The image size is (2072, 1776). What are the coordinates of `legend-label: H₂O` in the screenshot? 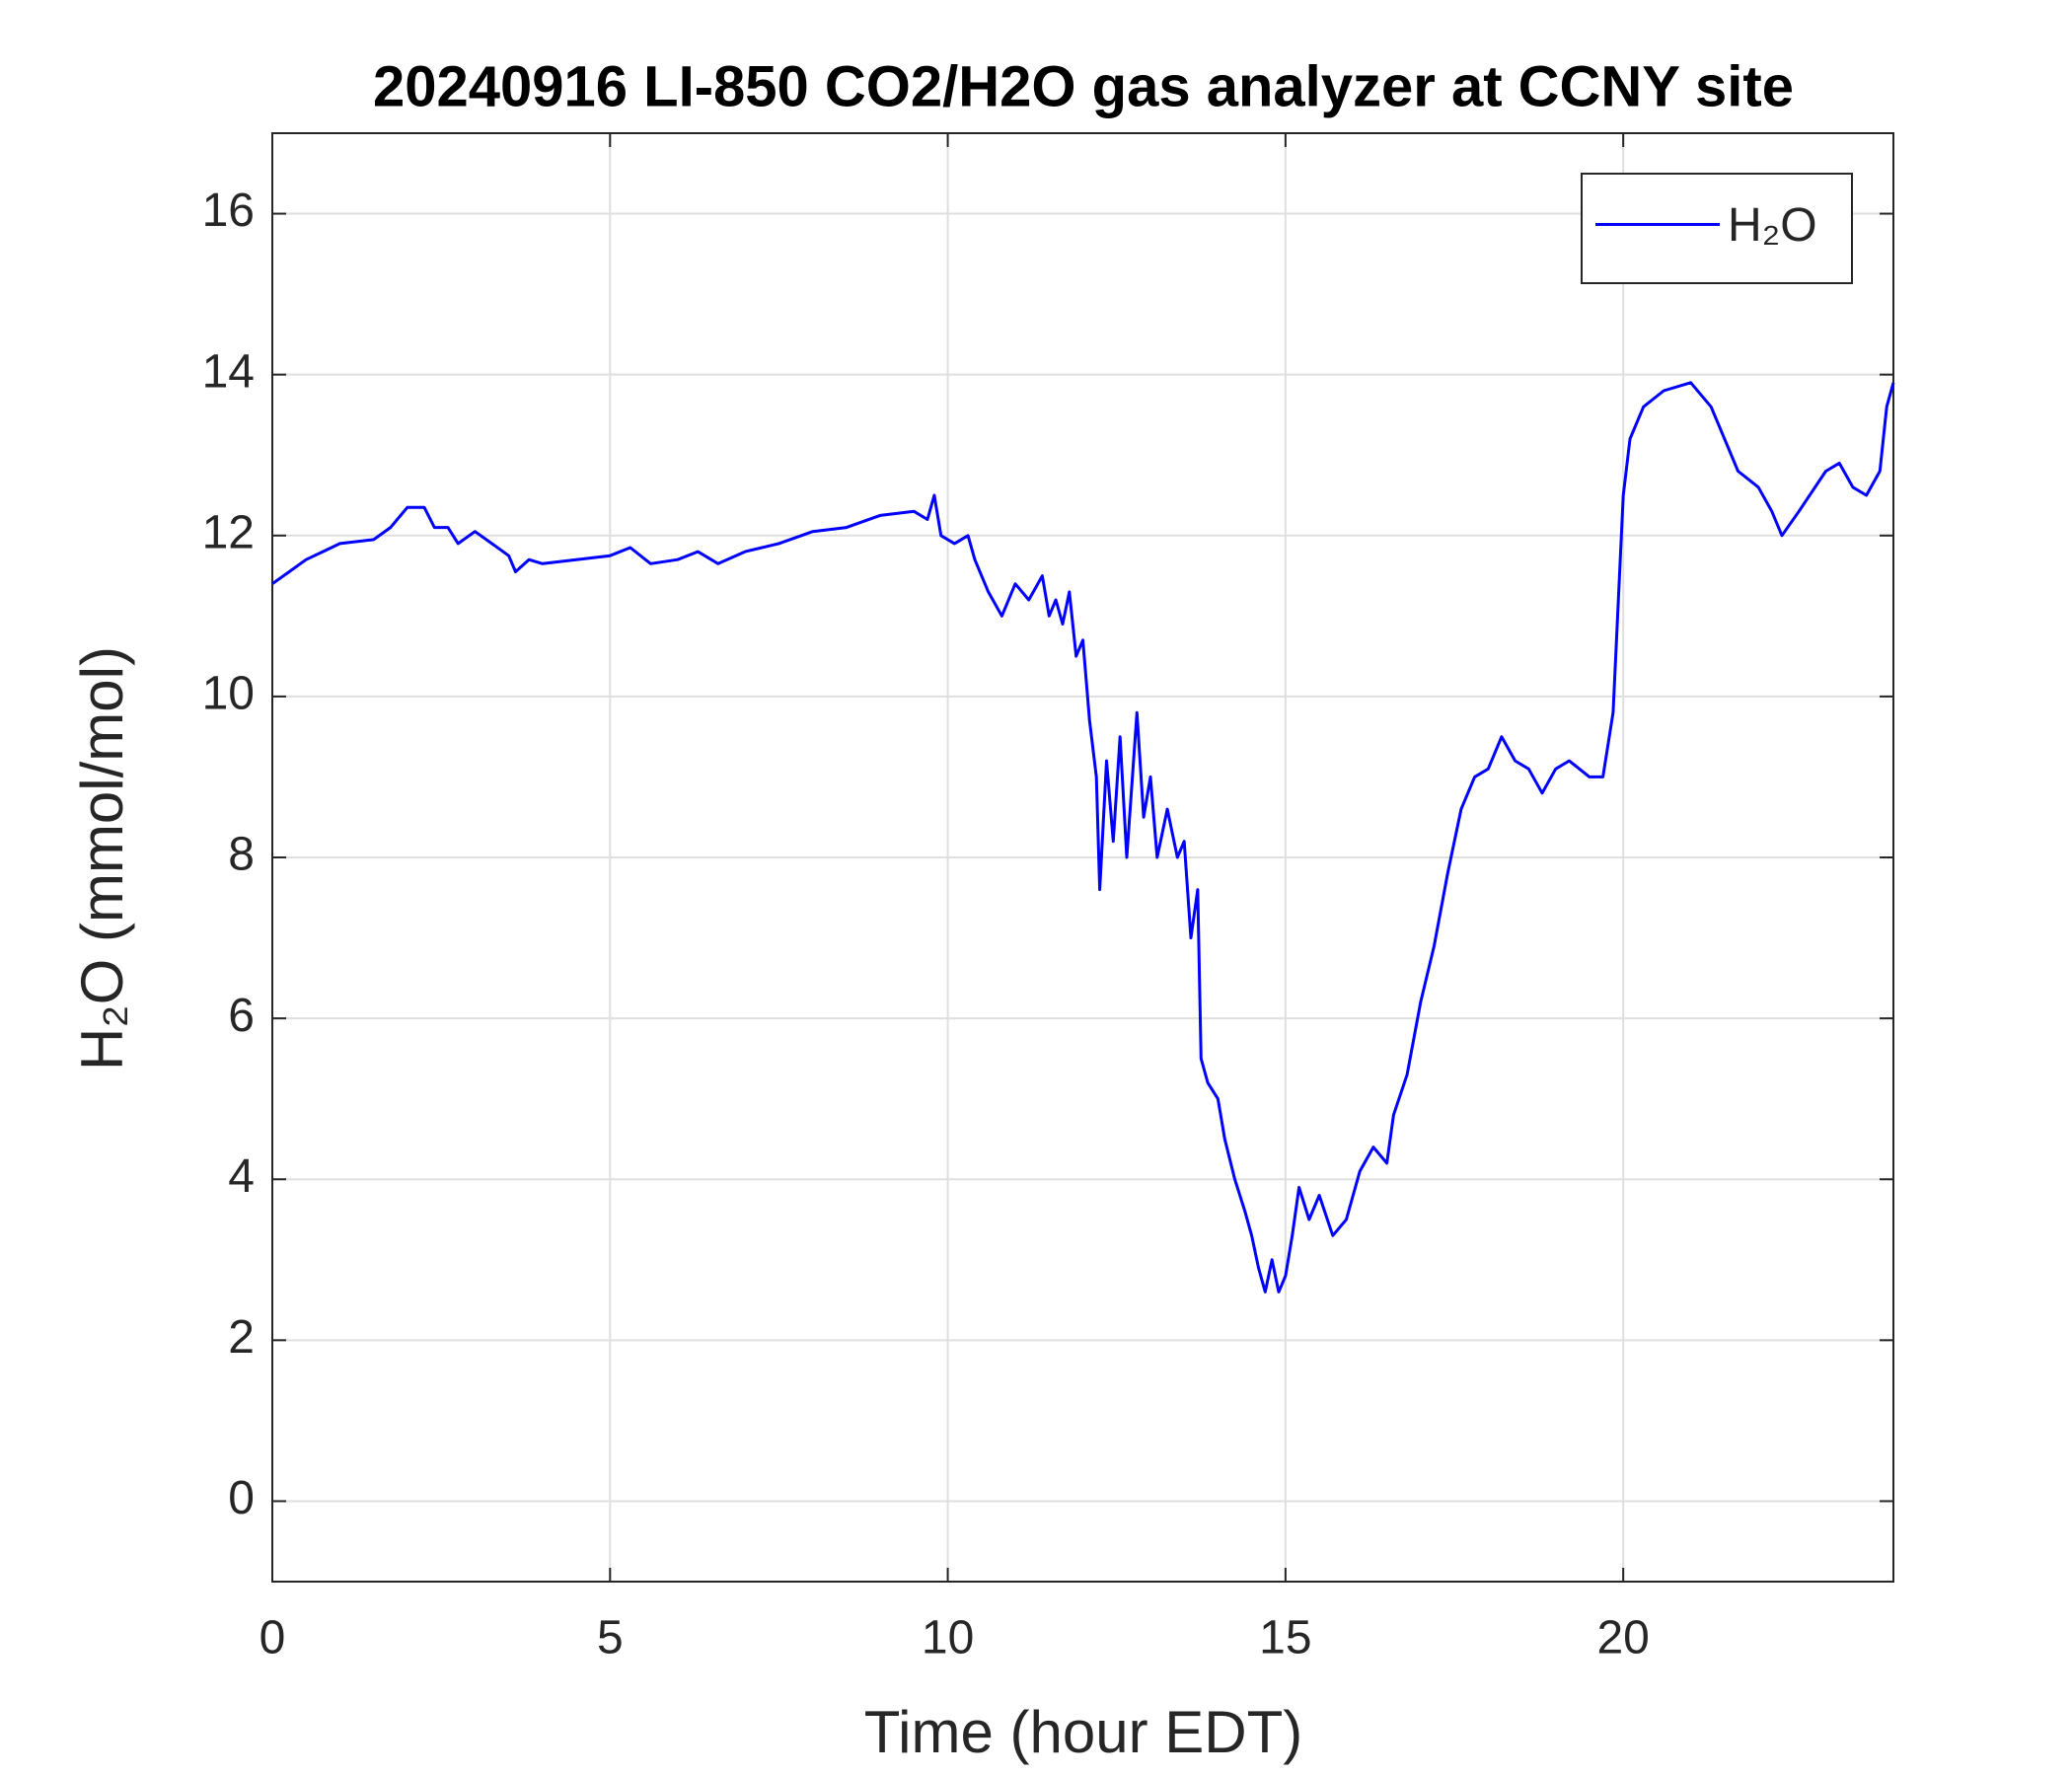 It's located at (1773, 226).